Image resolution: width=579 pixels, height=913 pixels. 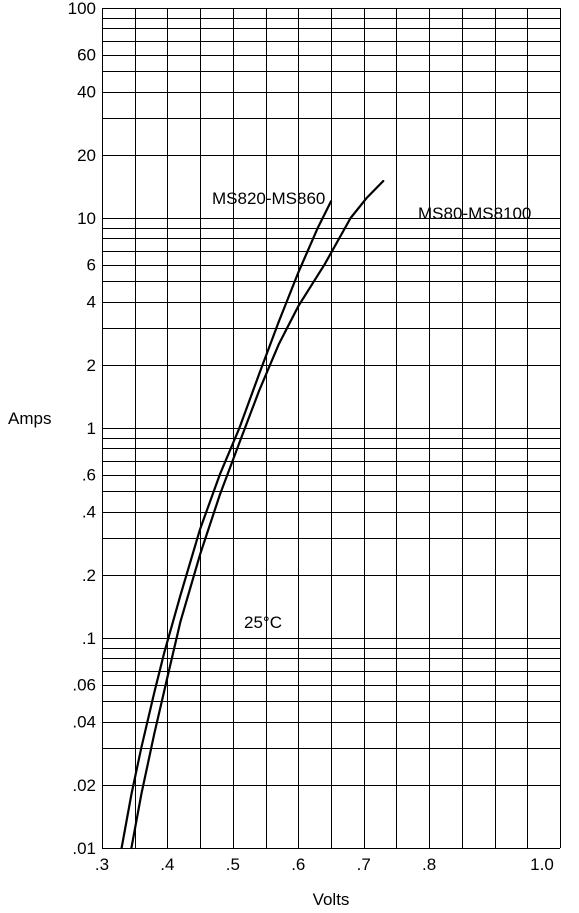 What do you see at coordinates (86, 155) in the screenshot?
I see `y-tick-label: 20` at bounding box center [86, 155].